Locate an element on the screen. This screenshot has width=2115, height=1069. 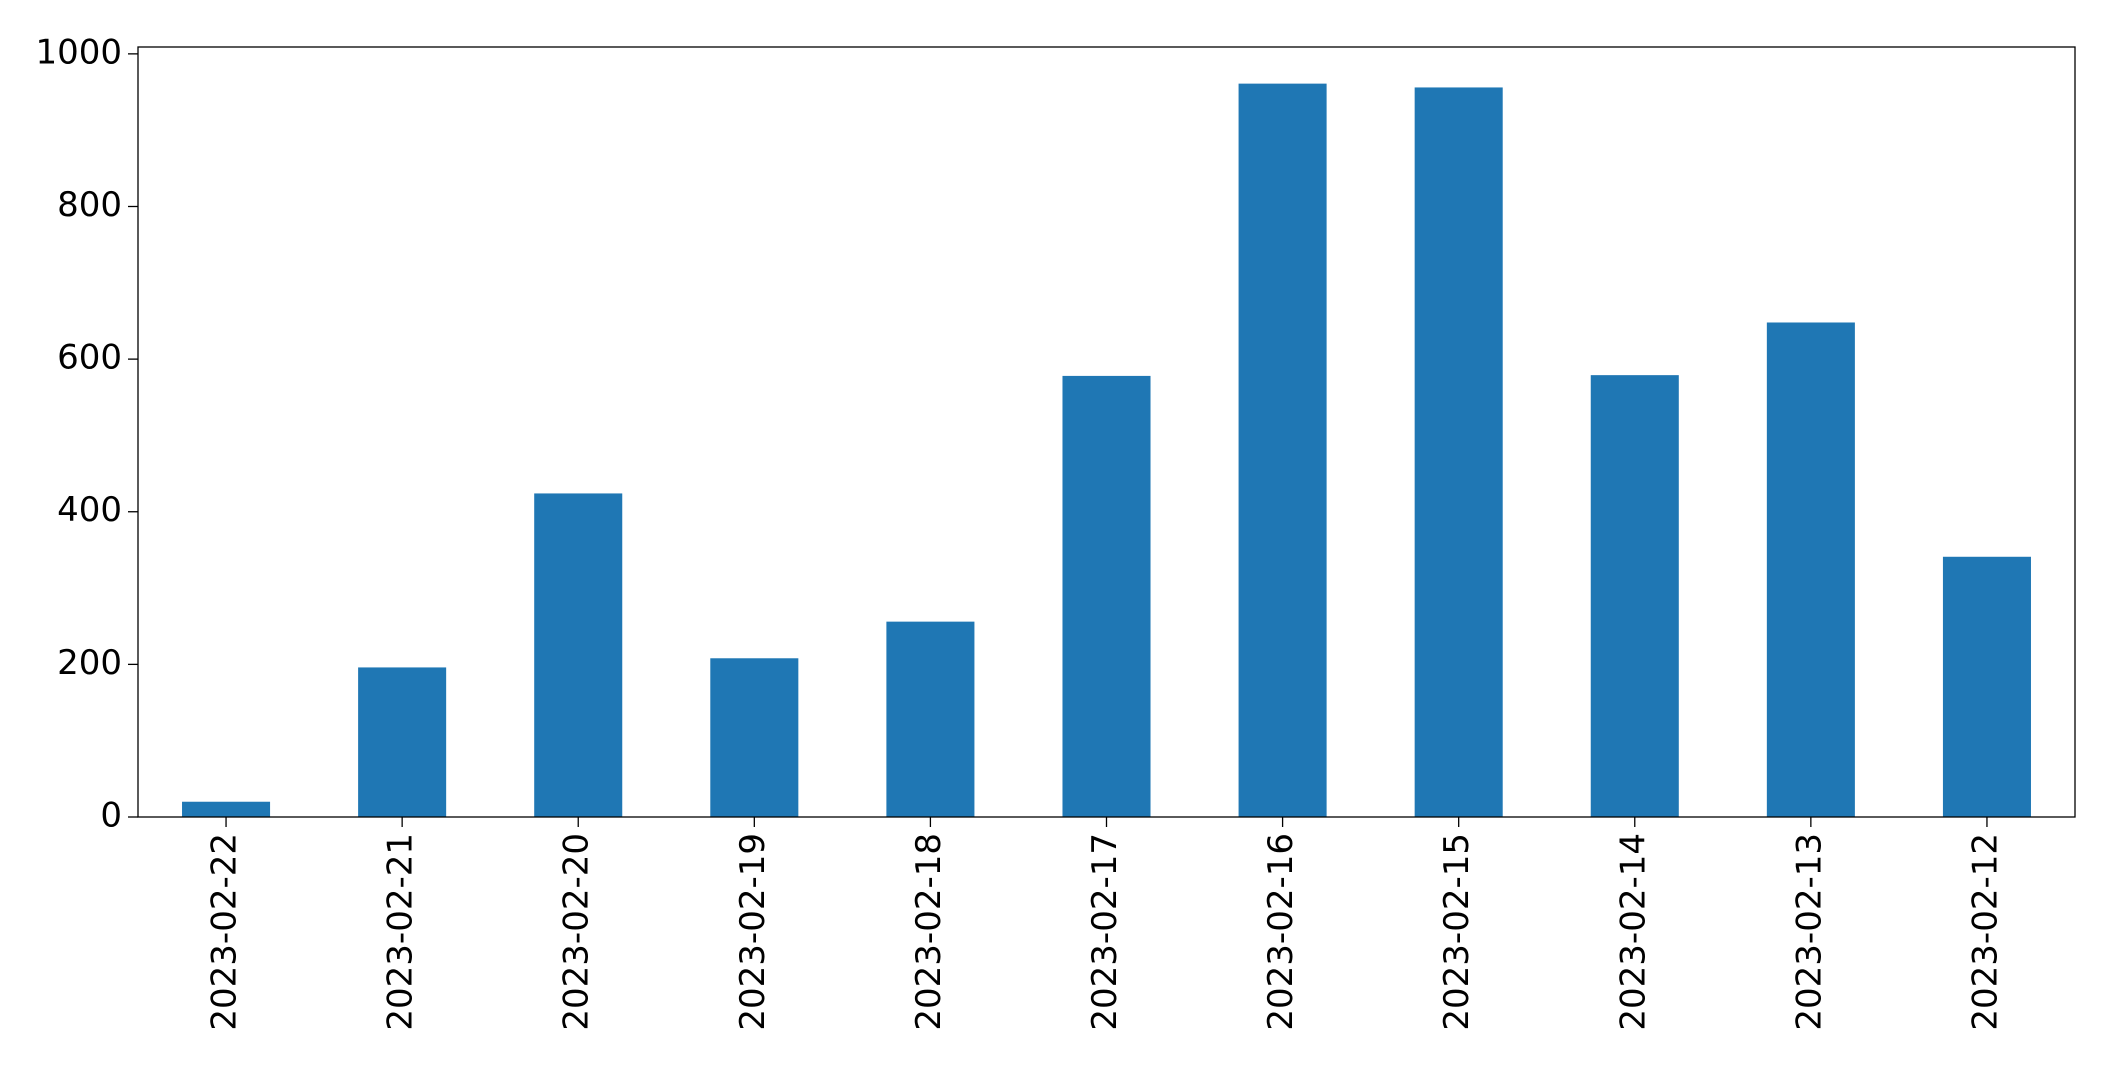
x-tick-label: 2023-02-17 is located at coordinates (1105, 932).